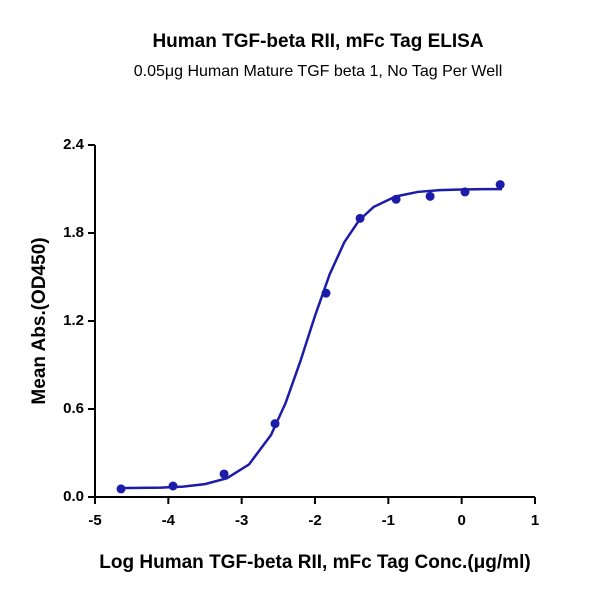 Image resolution: width=600 pixels, height=600 pixels. I want to click on x-tick-label: -5, so click(94, 520).